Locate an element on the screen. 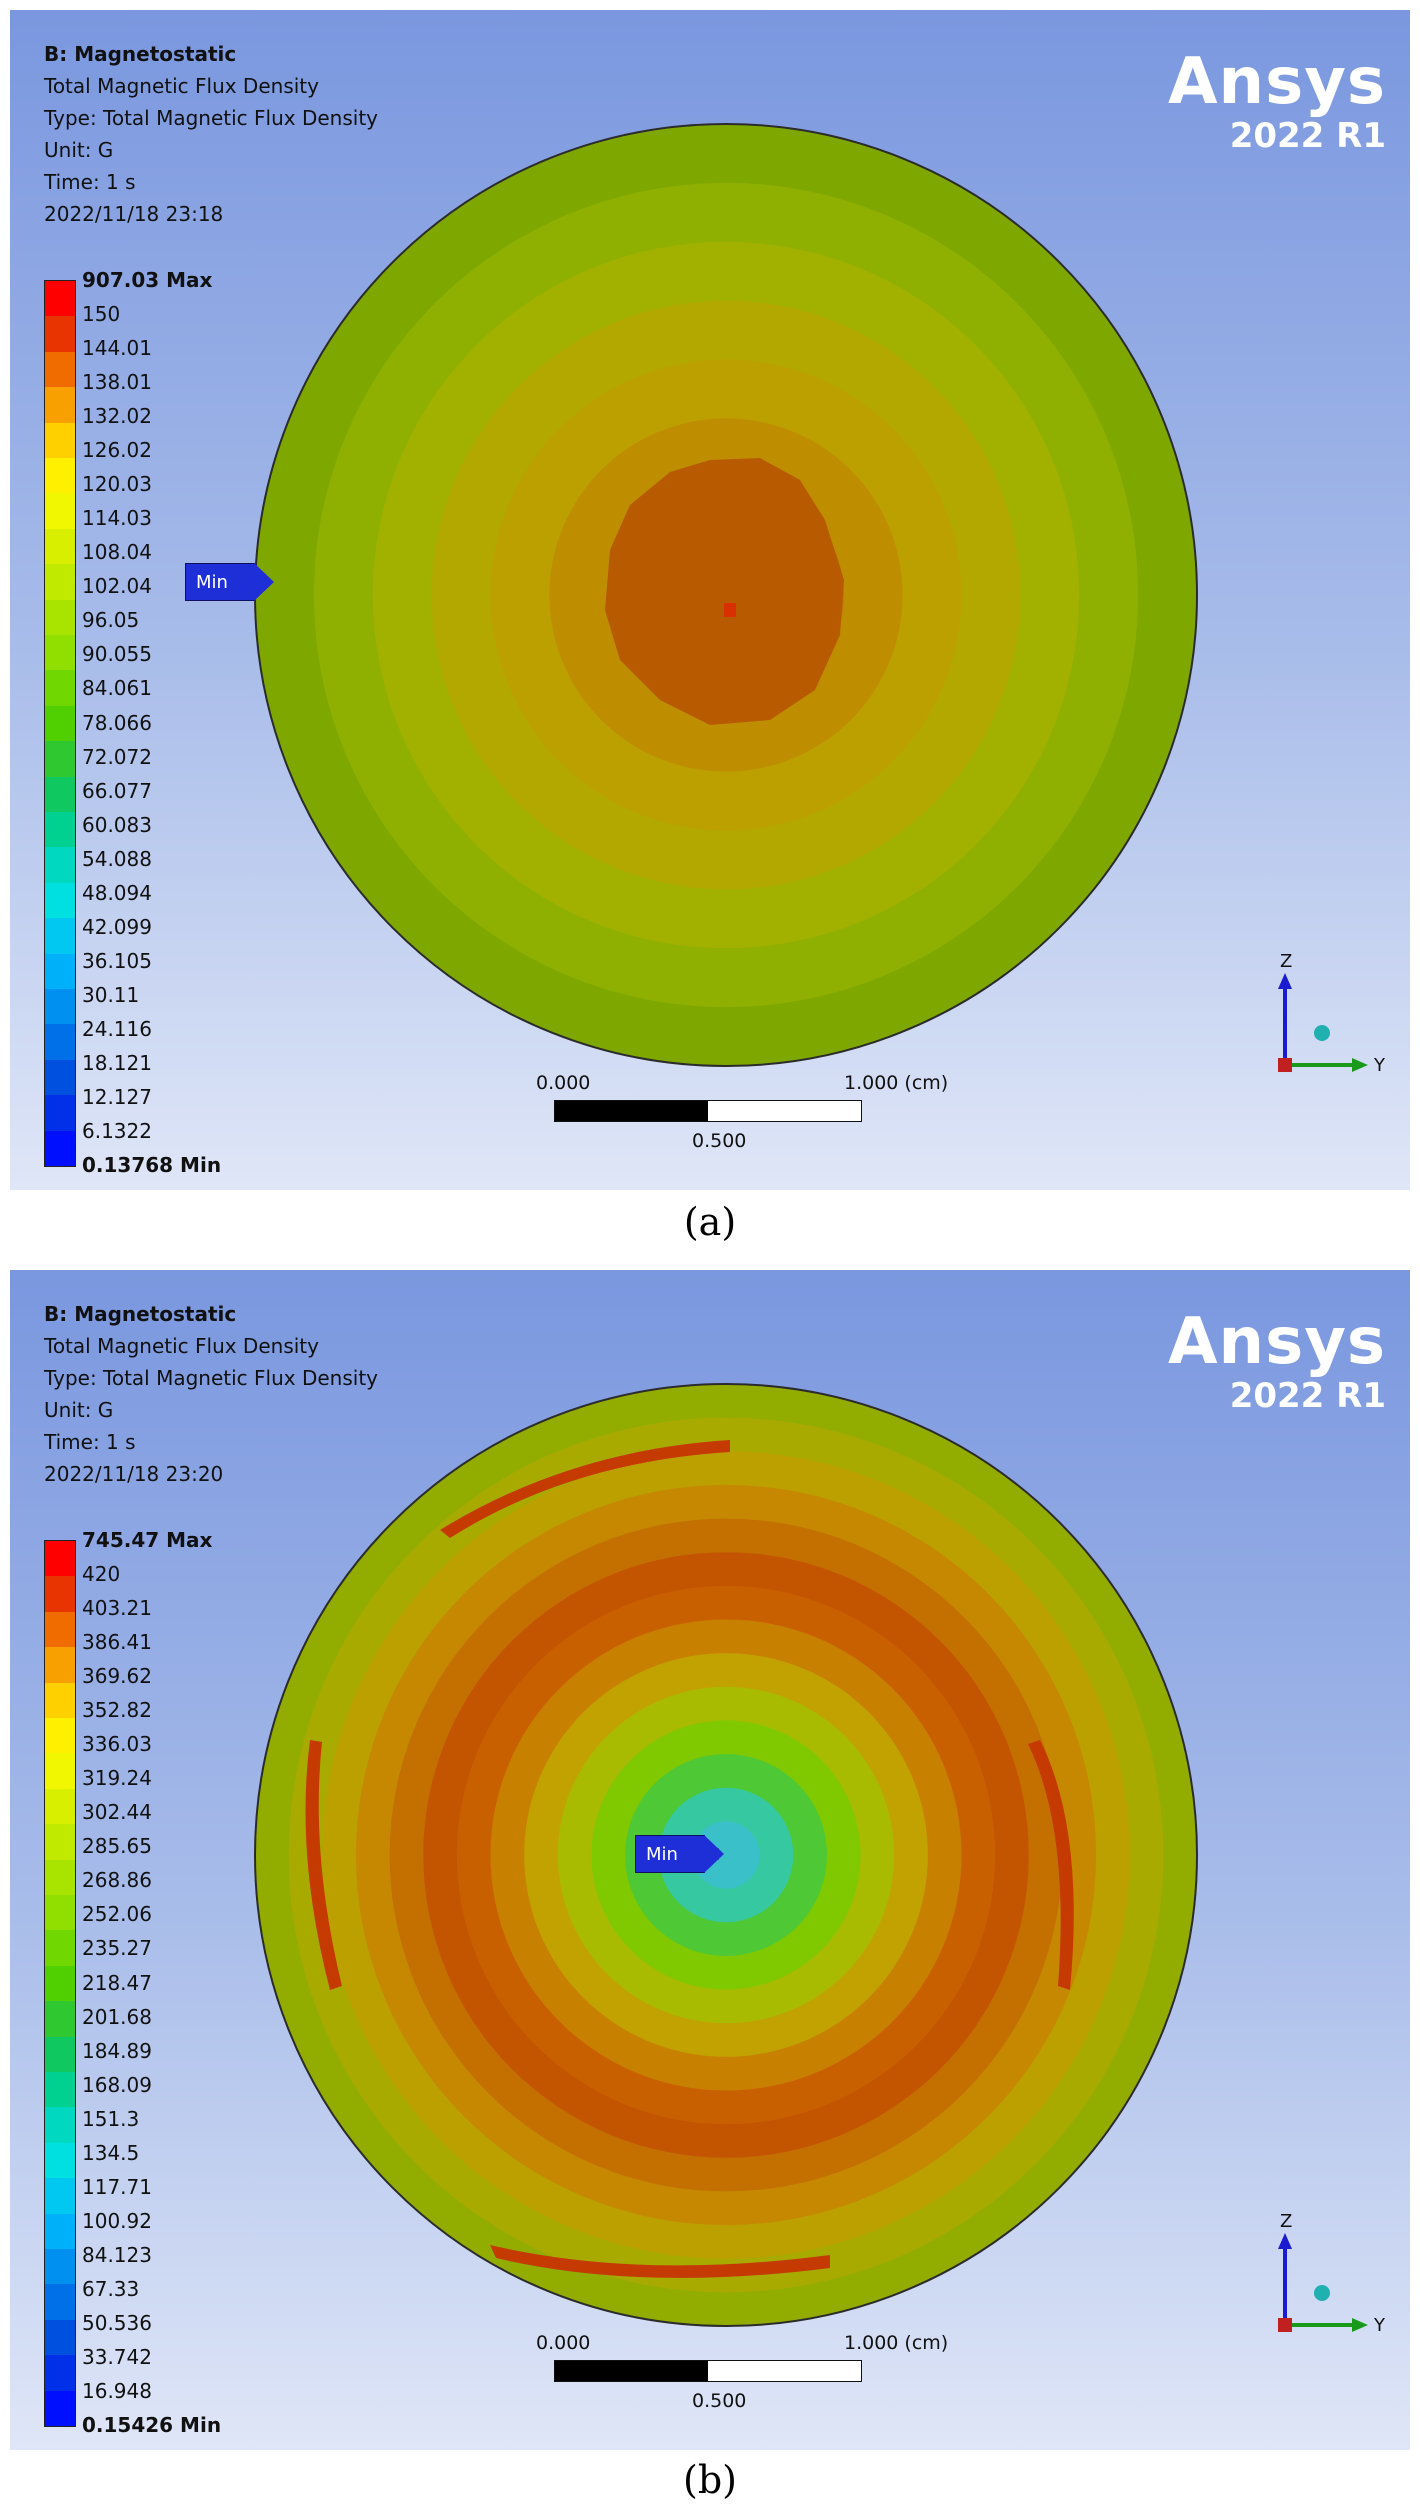 This screenshot has width=1420, height=2519. legend-label: 114.03 is located at coordinates (117, 518).